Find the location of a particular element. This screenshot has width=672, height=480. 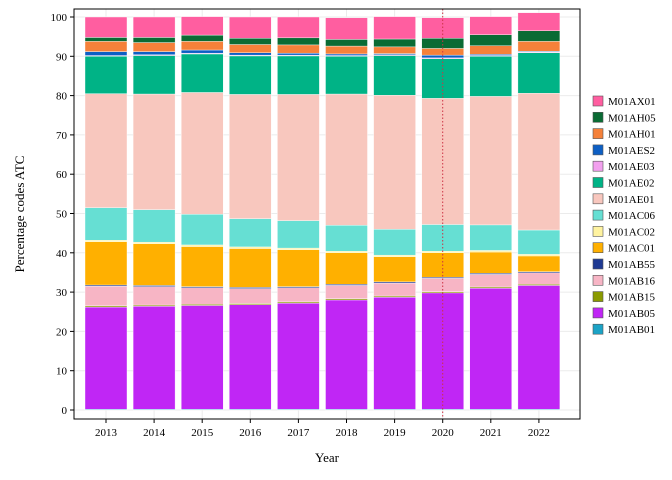

bar-segment-M01AX01-2019 is located at coordinates (394, 28).